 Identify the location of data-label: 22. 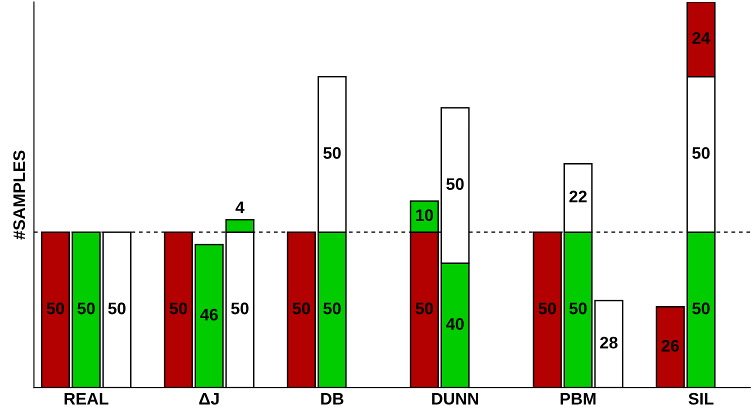
(578, 196).